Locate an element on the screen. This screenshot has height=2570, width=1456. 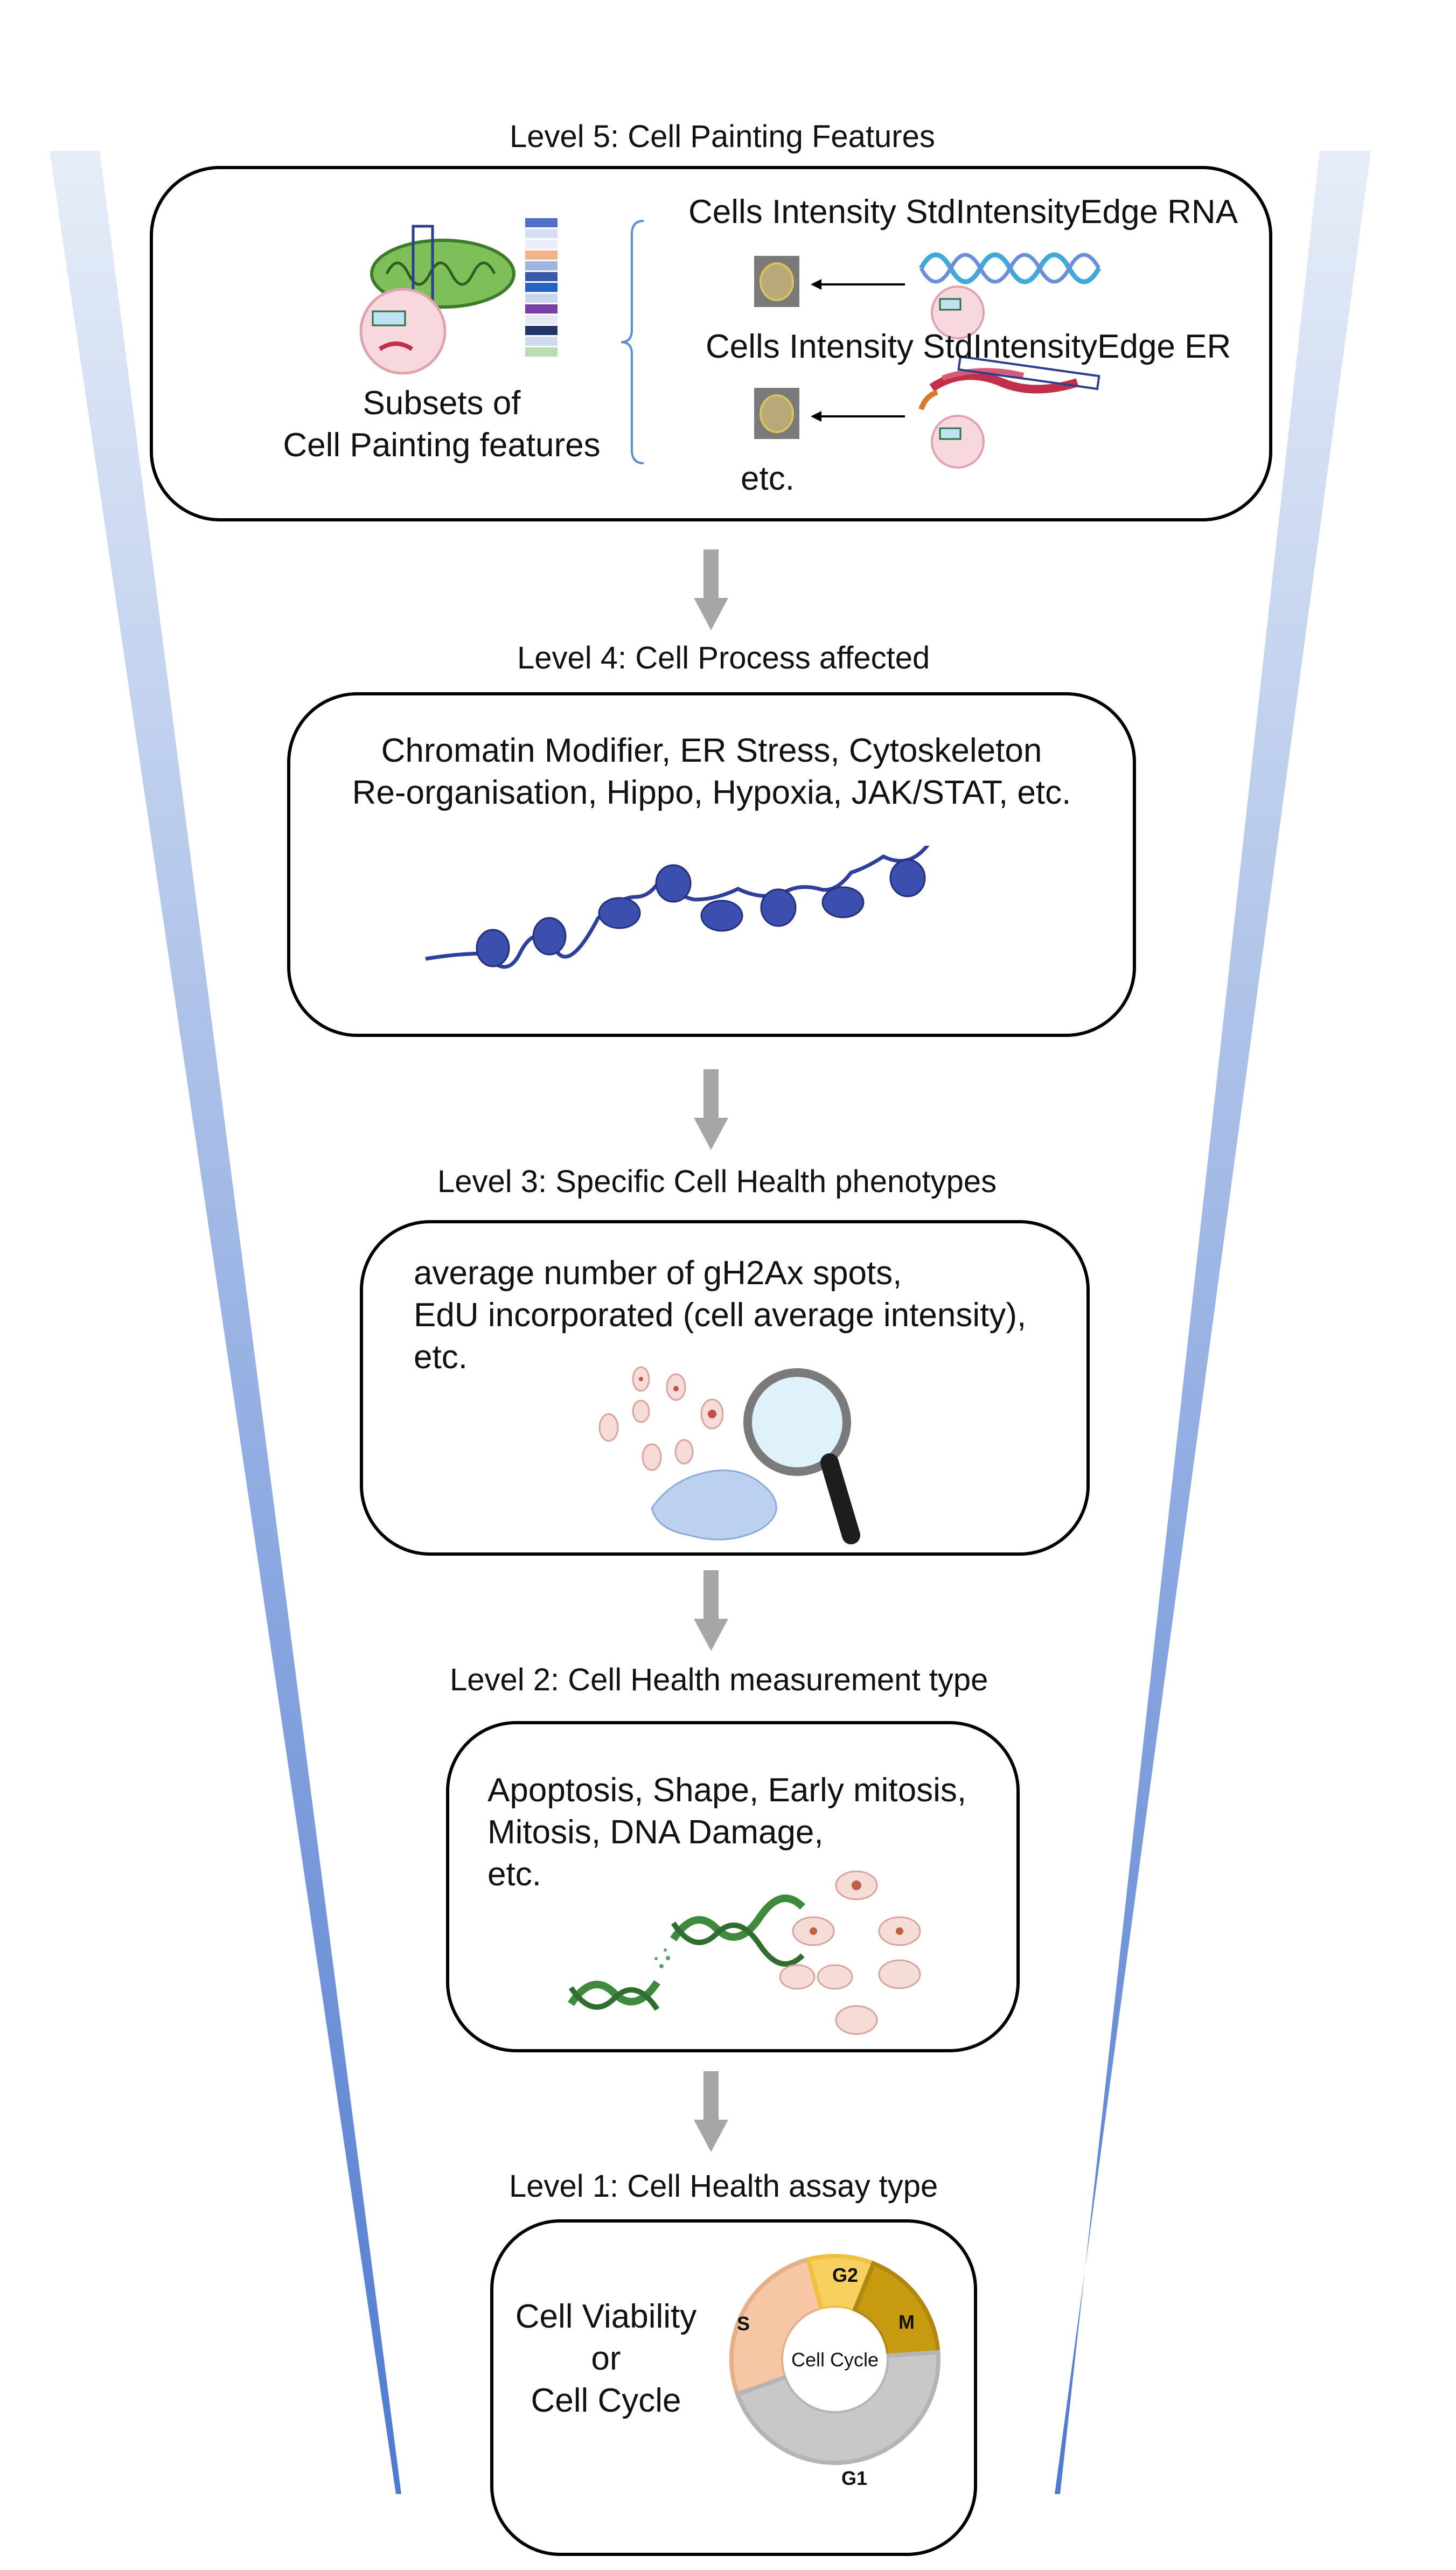
subsets-label: Subsets of Cell Painting features is located at coordinates (442, 424).